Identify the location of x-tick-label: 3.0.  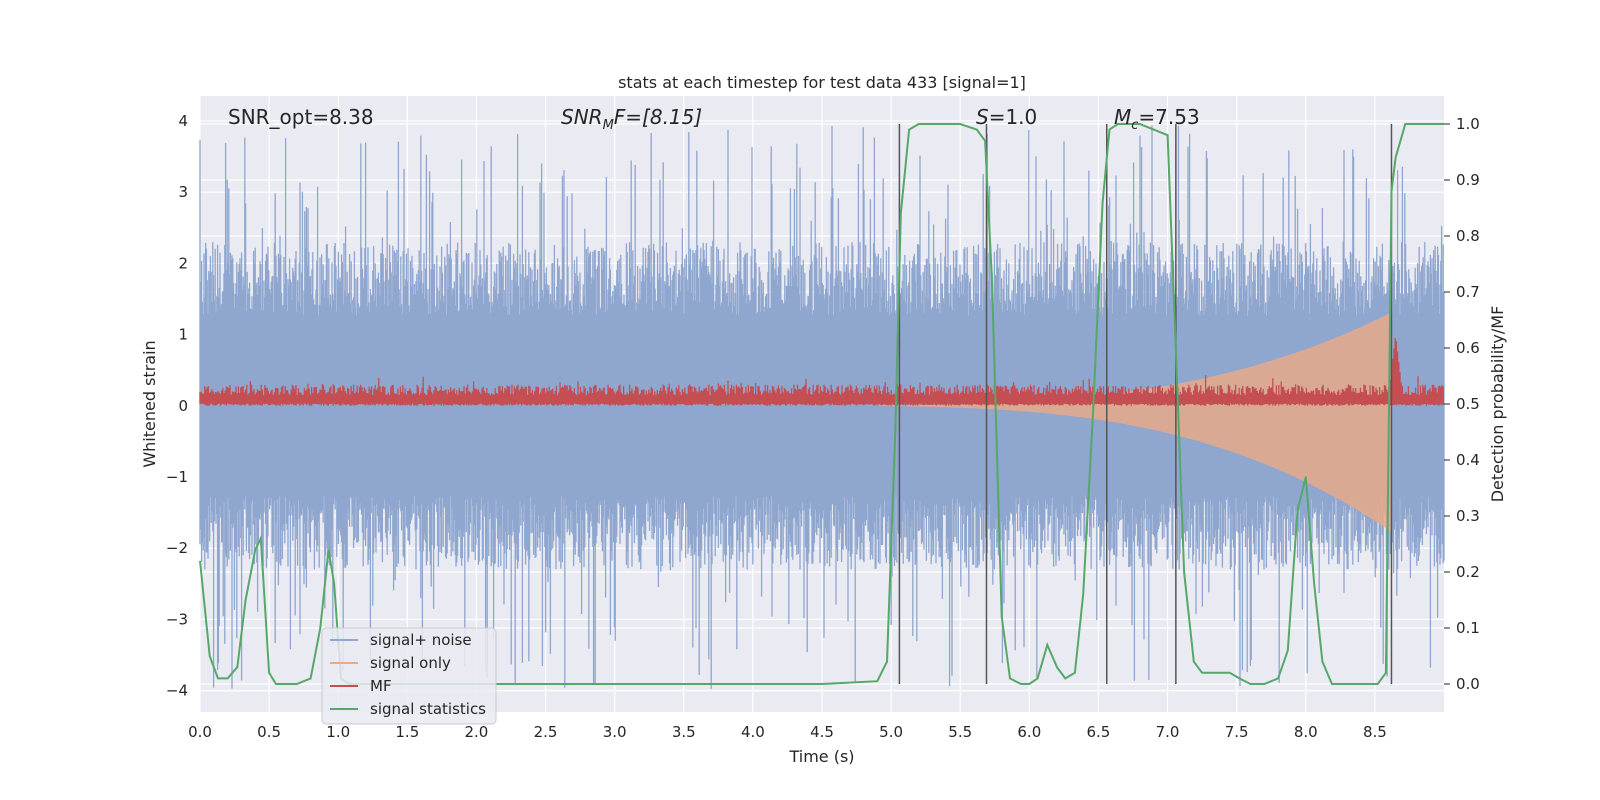
(615, 732).